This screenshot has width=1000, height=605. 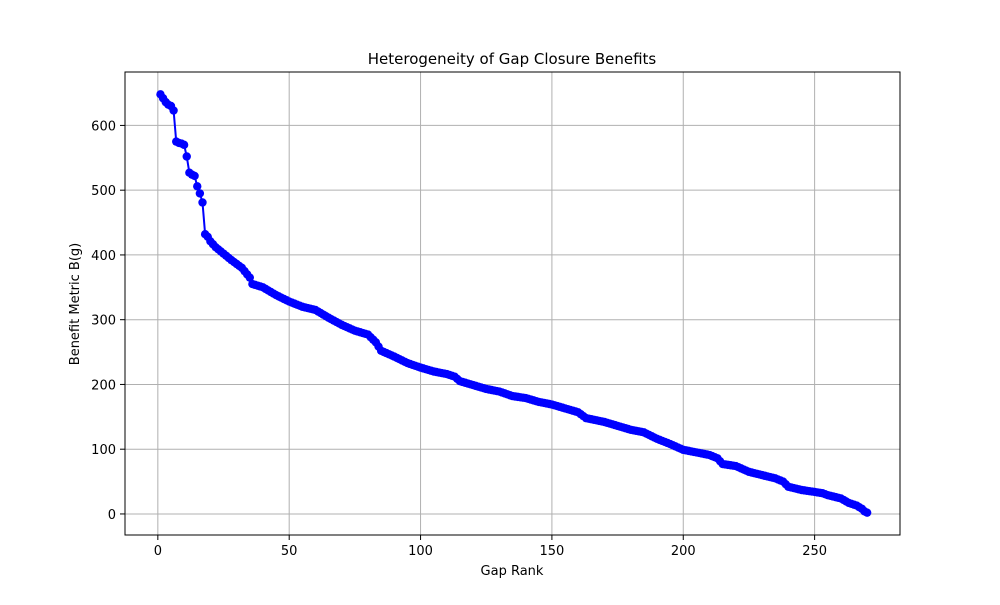 I want to click on y-tick-label: 0, so click(x=112, y=515).